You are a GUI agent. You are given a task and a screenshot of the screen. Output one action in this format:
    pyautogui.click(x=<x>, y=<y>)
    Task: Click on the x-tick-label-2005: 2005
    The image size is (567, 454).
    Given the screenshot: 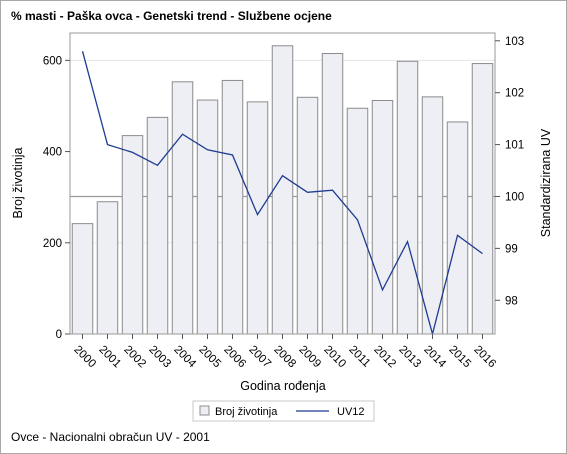 What is the action you would take?
    pyautogui.click(x=209, y=357)
    